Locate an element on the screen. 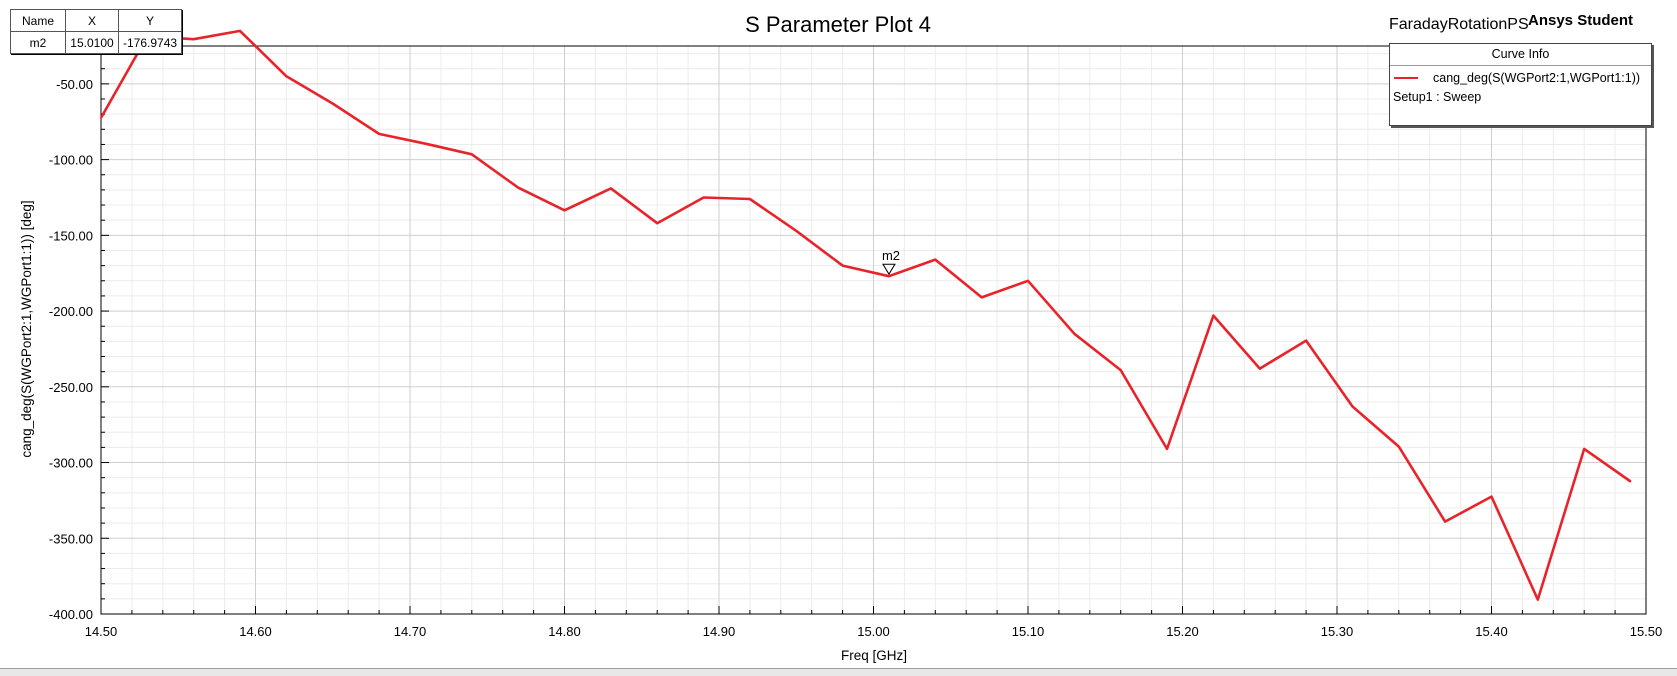 This screenshot has width=1677, height=676. y-axis-label: cang_deg(S(WGPort2:1,WGPort1:1)) [deg] is located at coordinates (26, 328).